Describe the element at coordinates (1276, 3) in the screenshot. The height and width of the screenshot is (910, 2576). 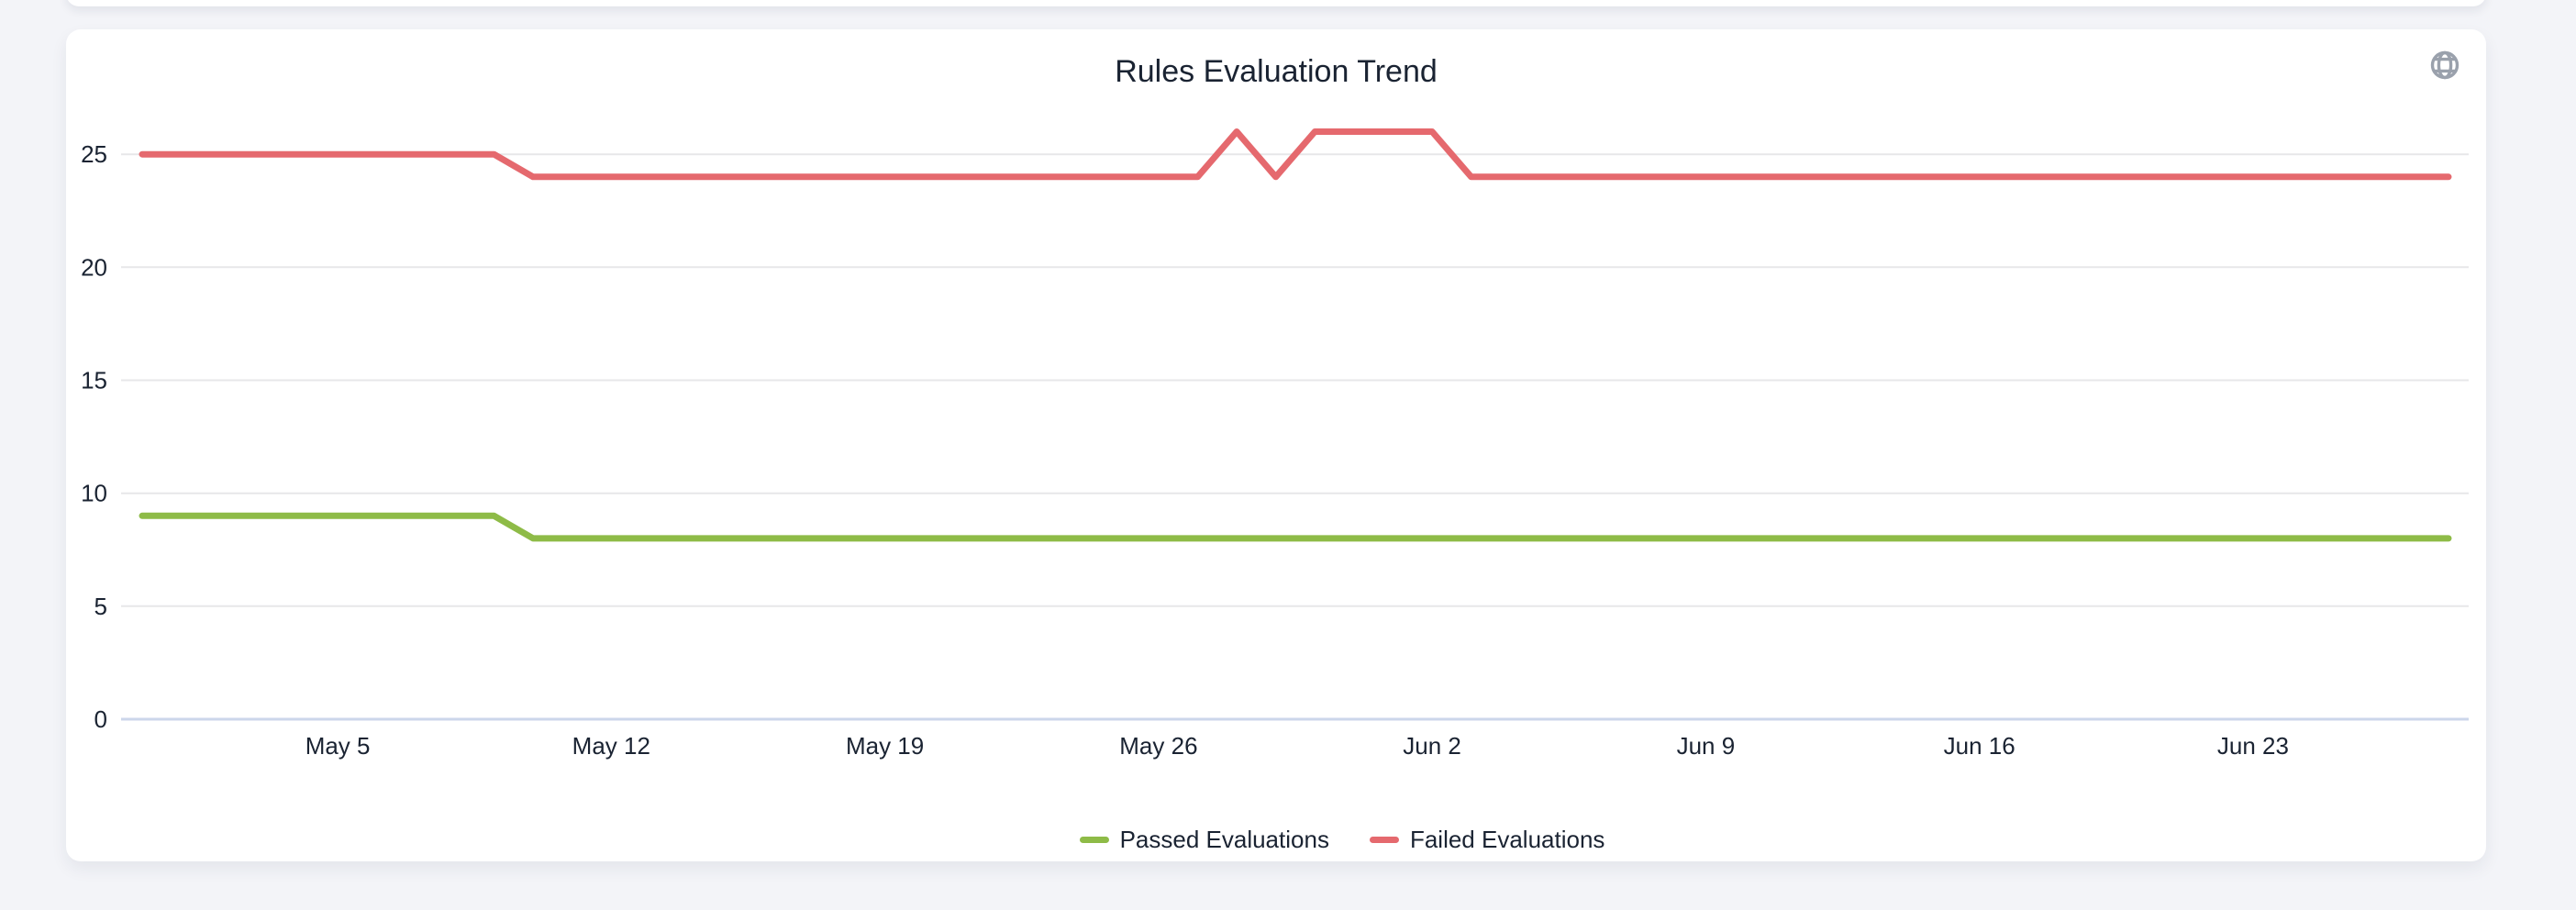
I see `card-above-bottom-edge` at that location.